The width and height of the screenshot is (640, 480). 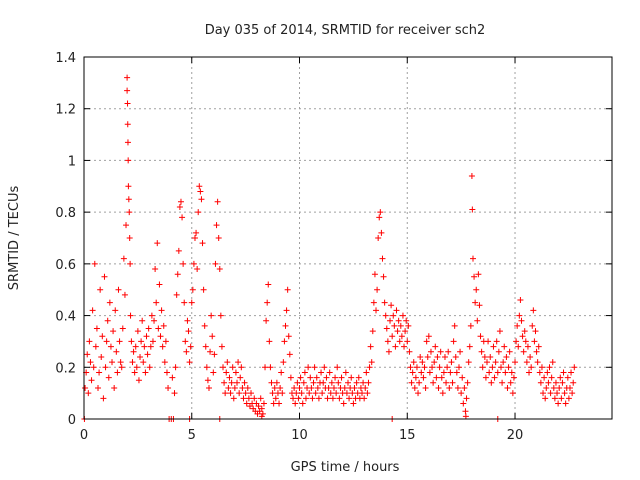 What do you see at coordinates (192, 435) in the screenshot?
I see `x-tick-label: 5` at bounding box center [192, 435].